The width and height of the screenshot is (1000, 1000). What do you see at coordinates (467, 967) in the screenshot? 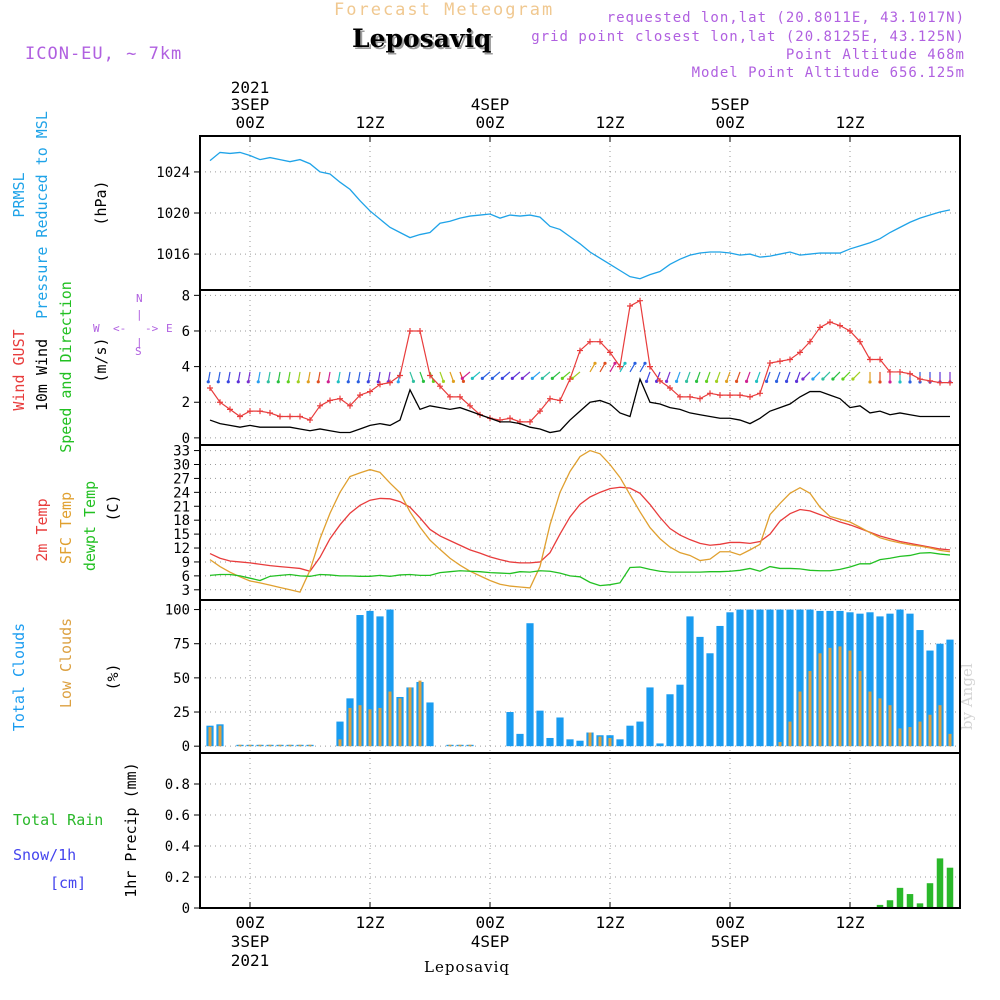
I see `footer-location: Leposaviq` at bounding box center [467, 967].